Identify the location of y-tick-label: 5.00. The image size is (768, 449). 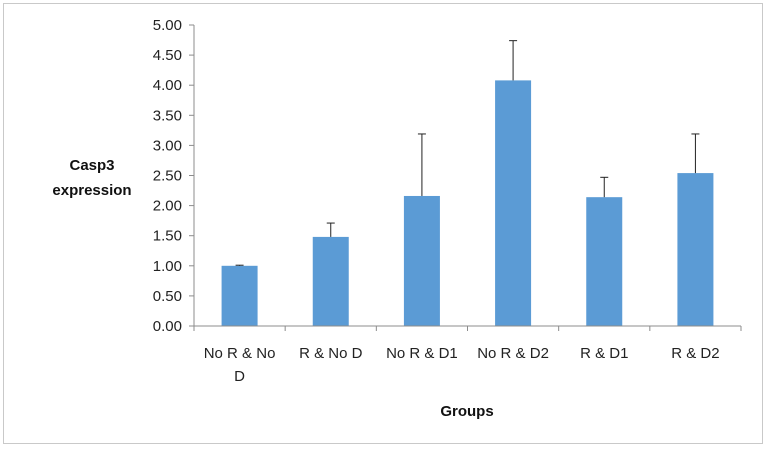
(167, 25).